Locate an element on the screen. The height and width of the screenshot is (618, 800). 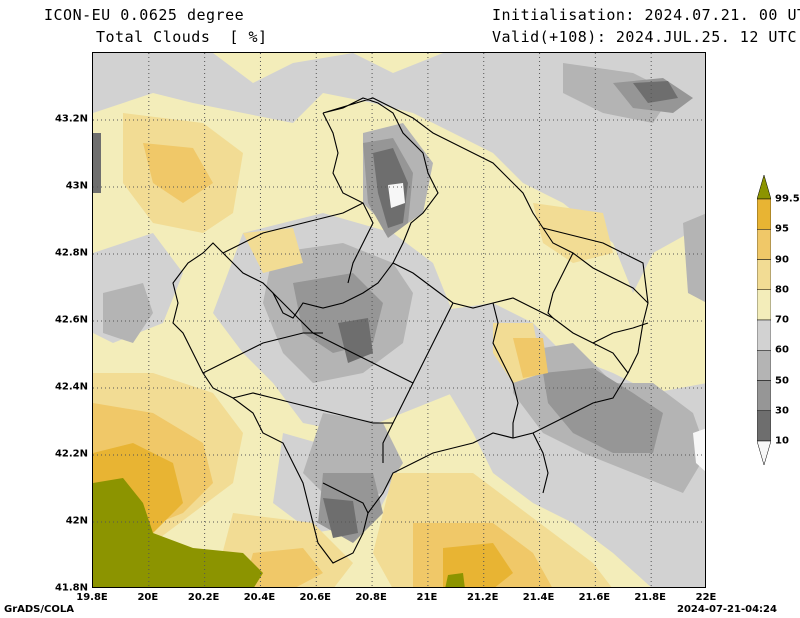
init-time: Initialisation: 2024.07.21. 00 UTC is located at coordinates (646, 15).